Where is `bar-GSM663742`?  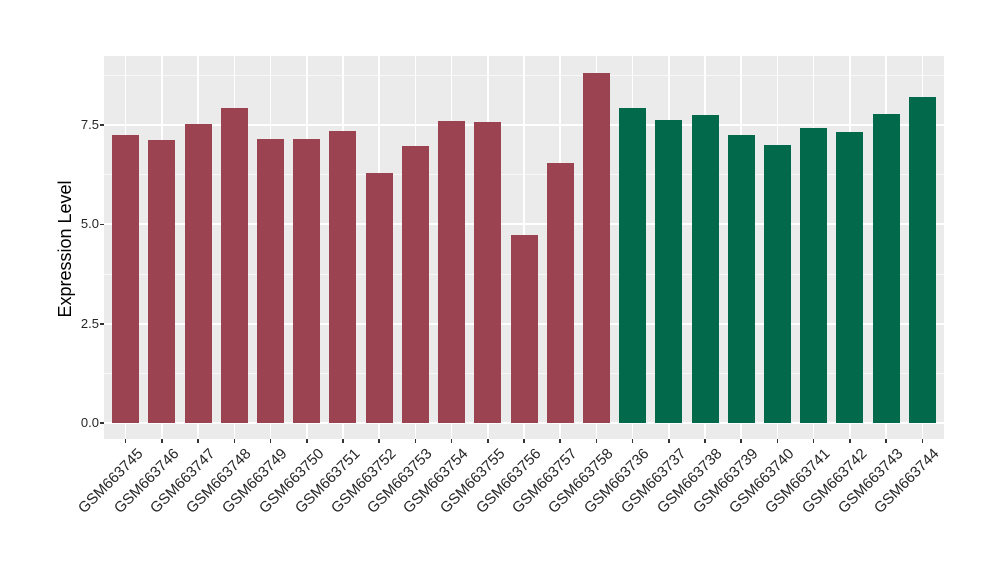
bar-GSM663742 is located at coordinates (850, 277).